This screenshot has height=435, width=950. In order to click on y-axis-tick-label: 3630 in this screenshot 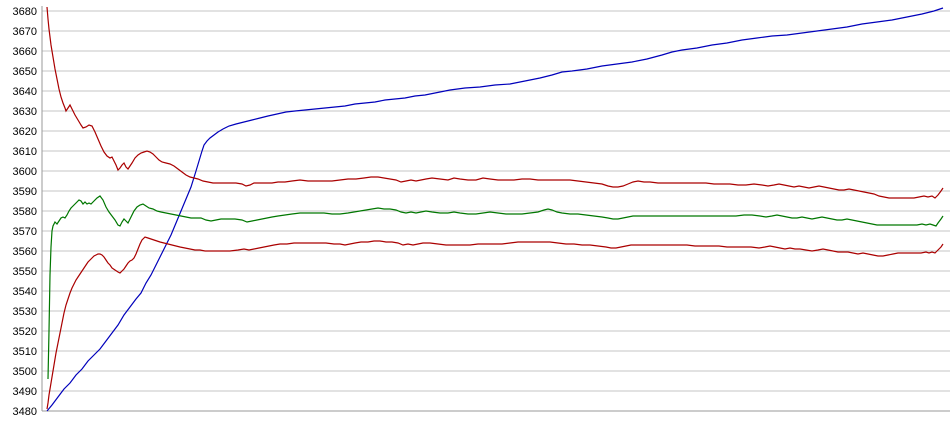, I will do `click(25, 112)`.